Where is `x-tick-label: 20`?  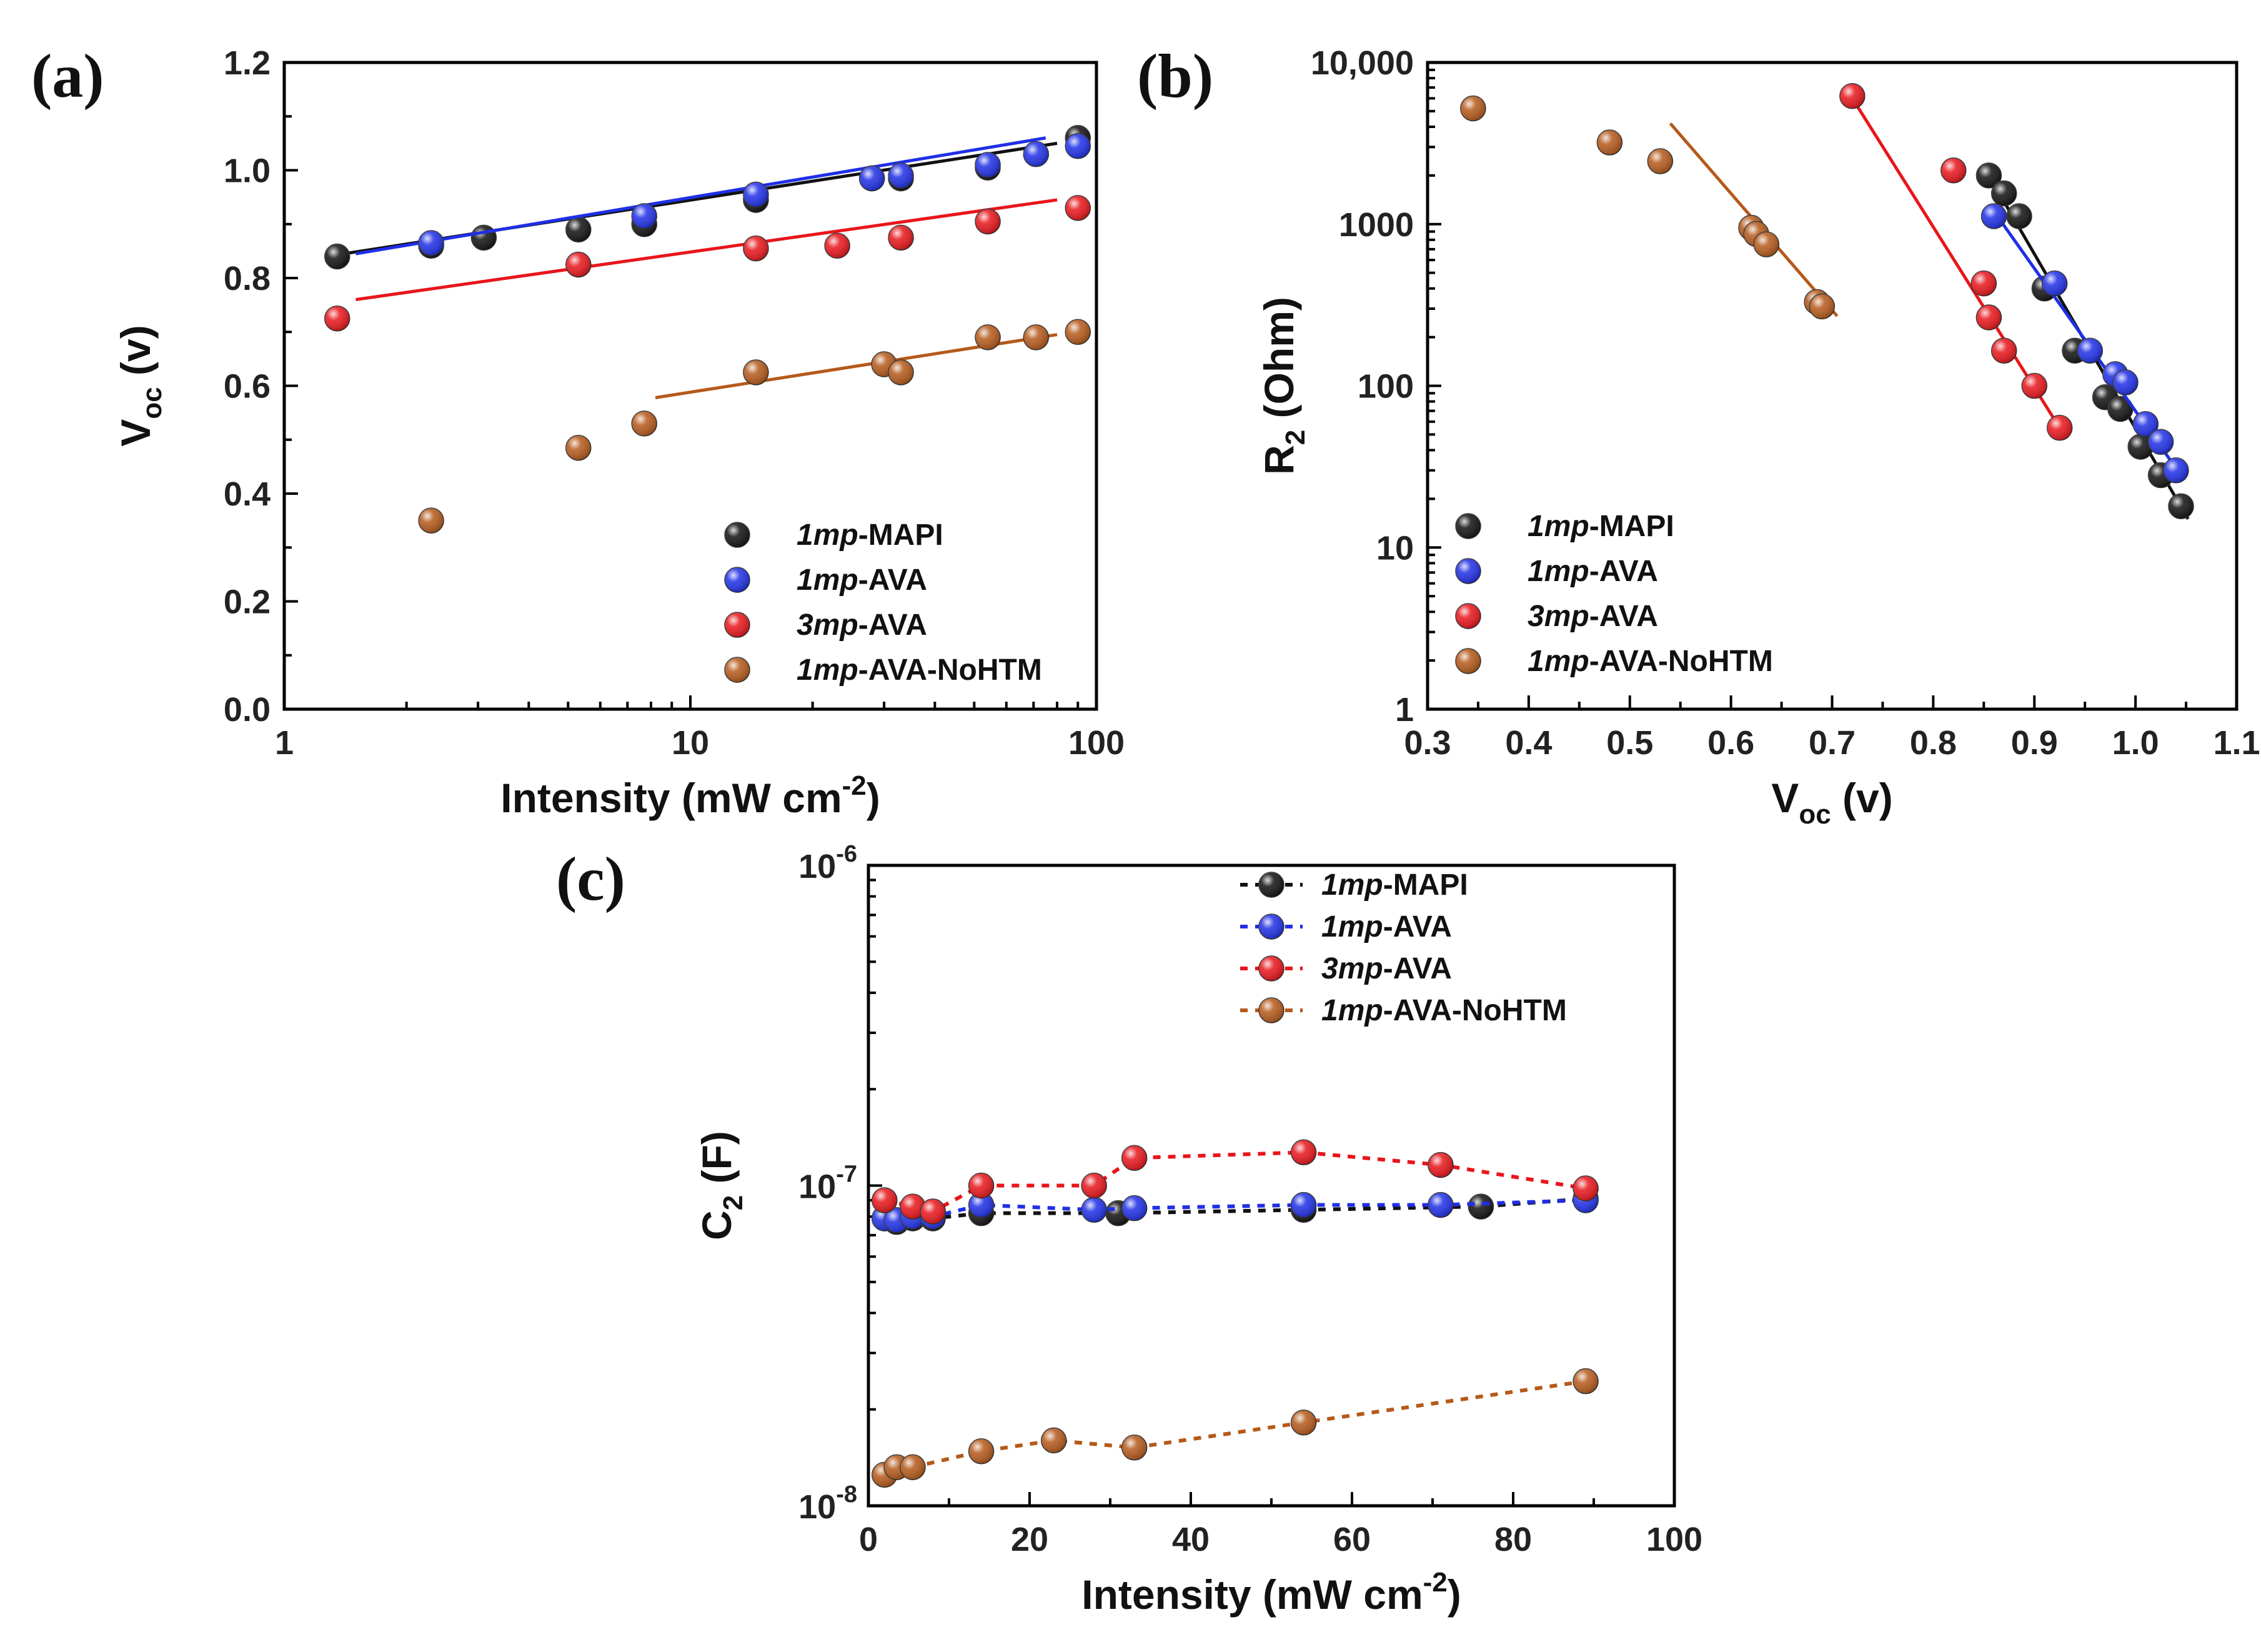
x-tick-label: 20 is located at coordinates (1029, 1539).